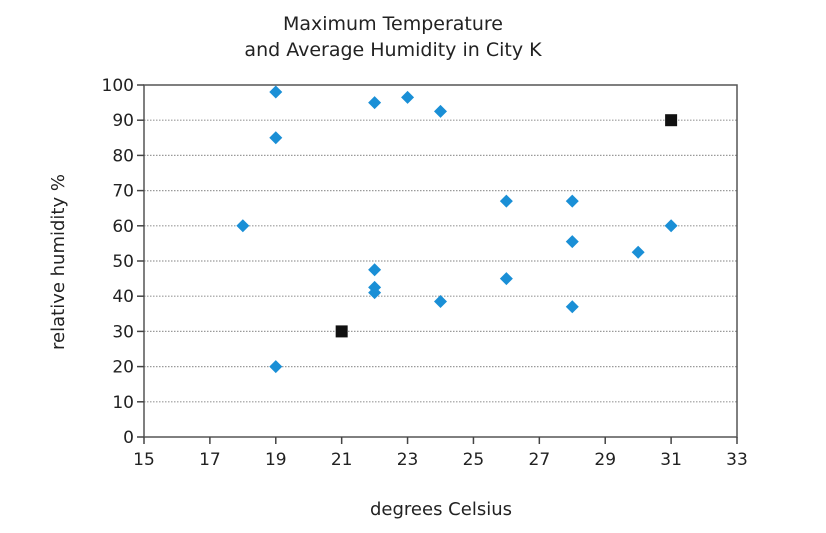 The height and width of the screenshot is (533, 826). Describe the element at coordinates (58, 262) in the screenshot. I see `y-axis-label: relative humidity %` at that location.